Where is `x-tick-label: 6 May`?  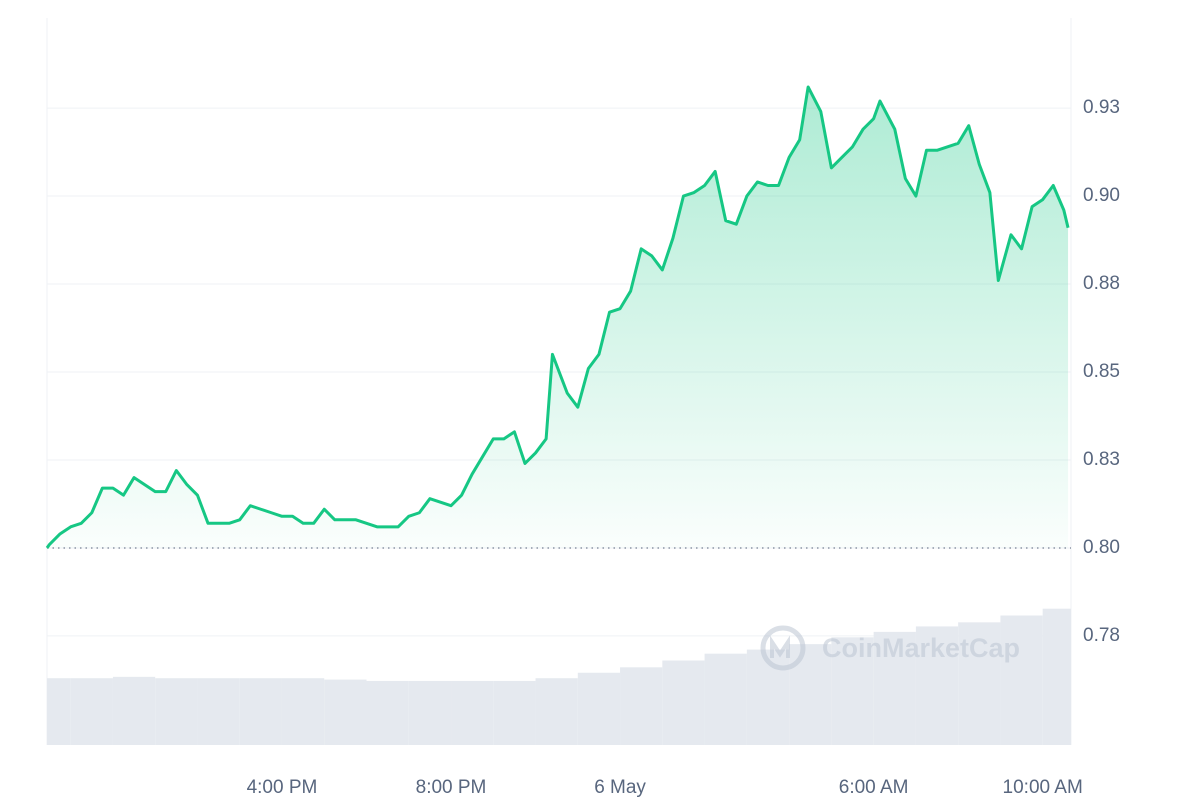 x-tick-label: 6 May is located at coordinates (620, 787).